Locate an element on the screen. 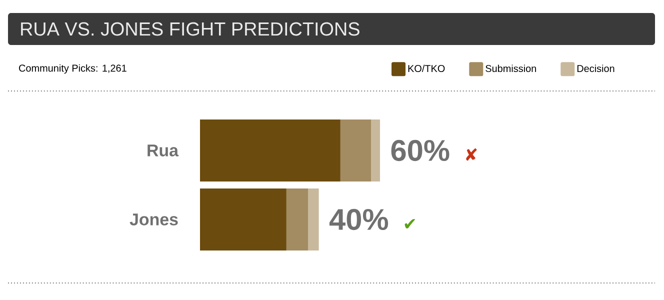 This screenshot has width=664, height=300. chart-title: RUA VS. JONES FIGHT PREDICTIONS is located at coordinates (190, 29).